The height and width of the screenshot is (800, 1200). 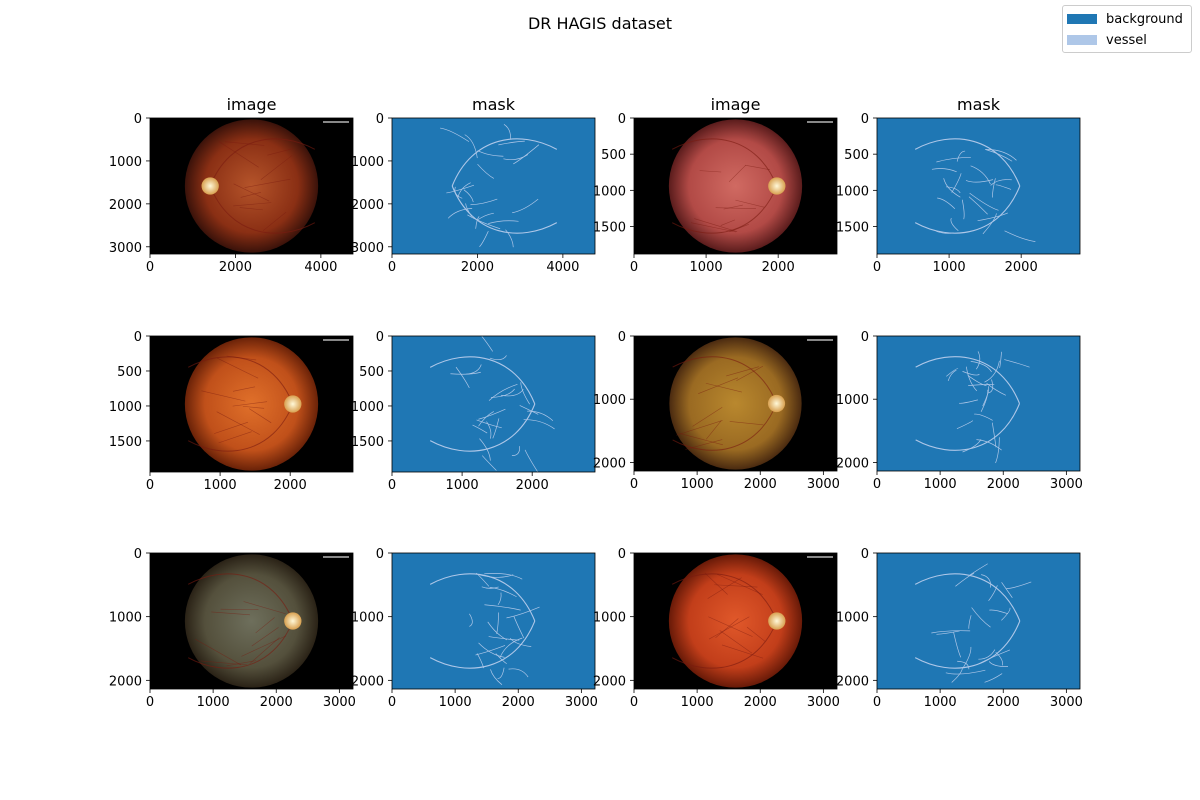 I want to click on subplot-6: 0 1000 2000 0 500 1000 1500, so click(x=473, y=411).